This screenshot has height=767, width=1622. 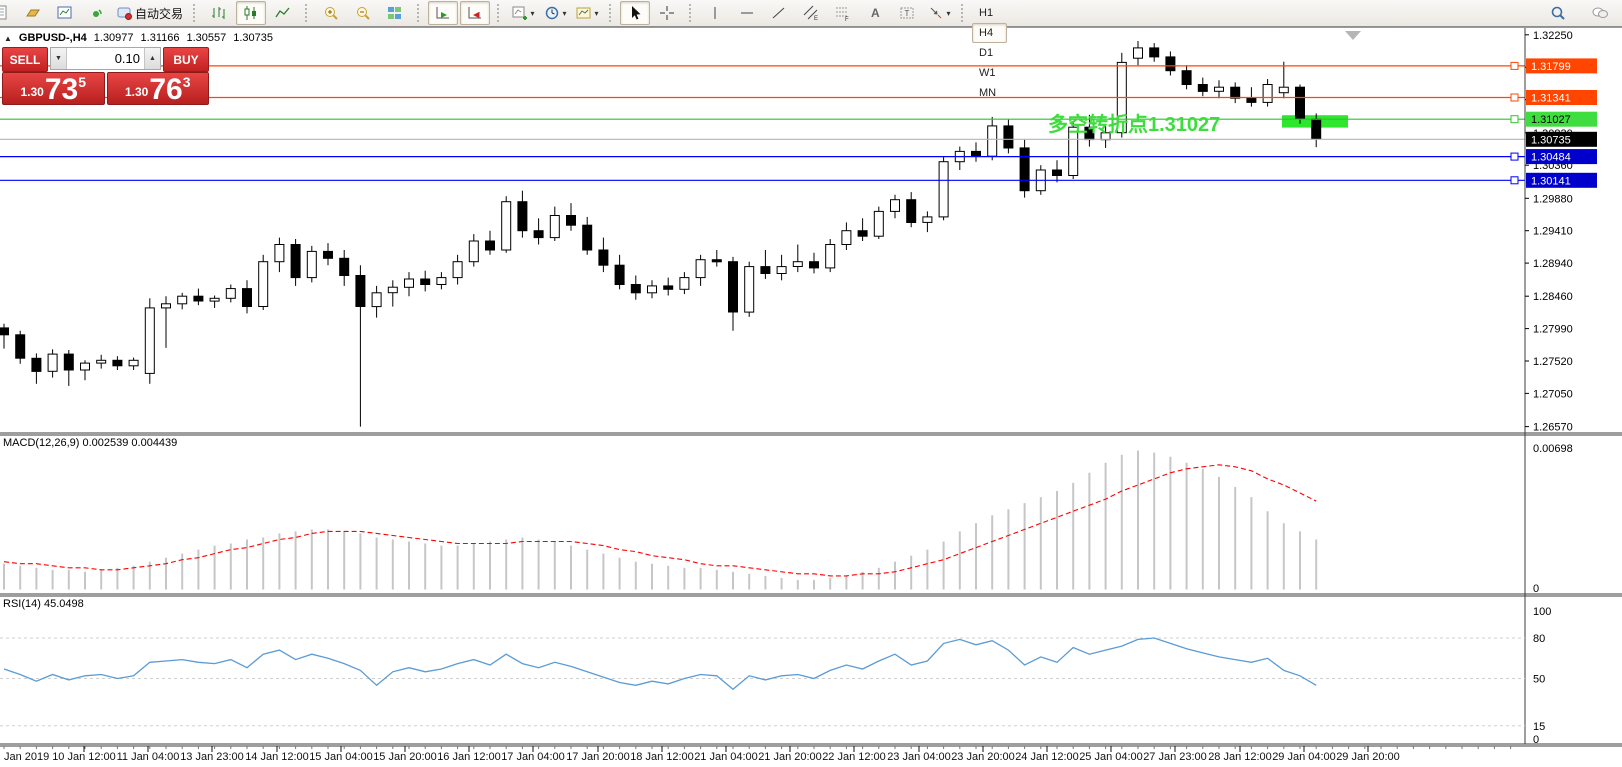 I want to click on rsi-axis-label: 0, so click(x=1536, y=740).